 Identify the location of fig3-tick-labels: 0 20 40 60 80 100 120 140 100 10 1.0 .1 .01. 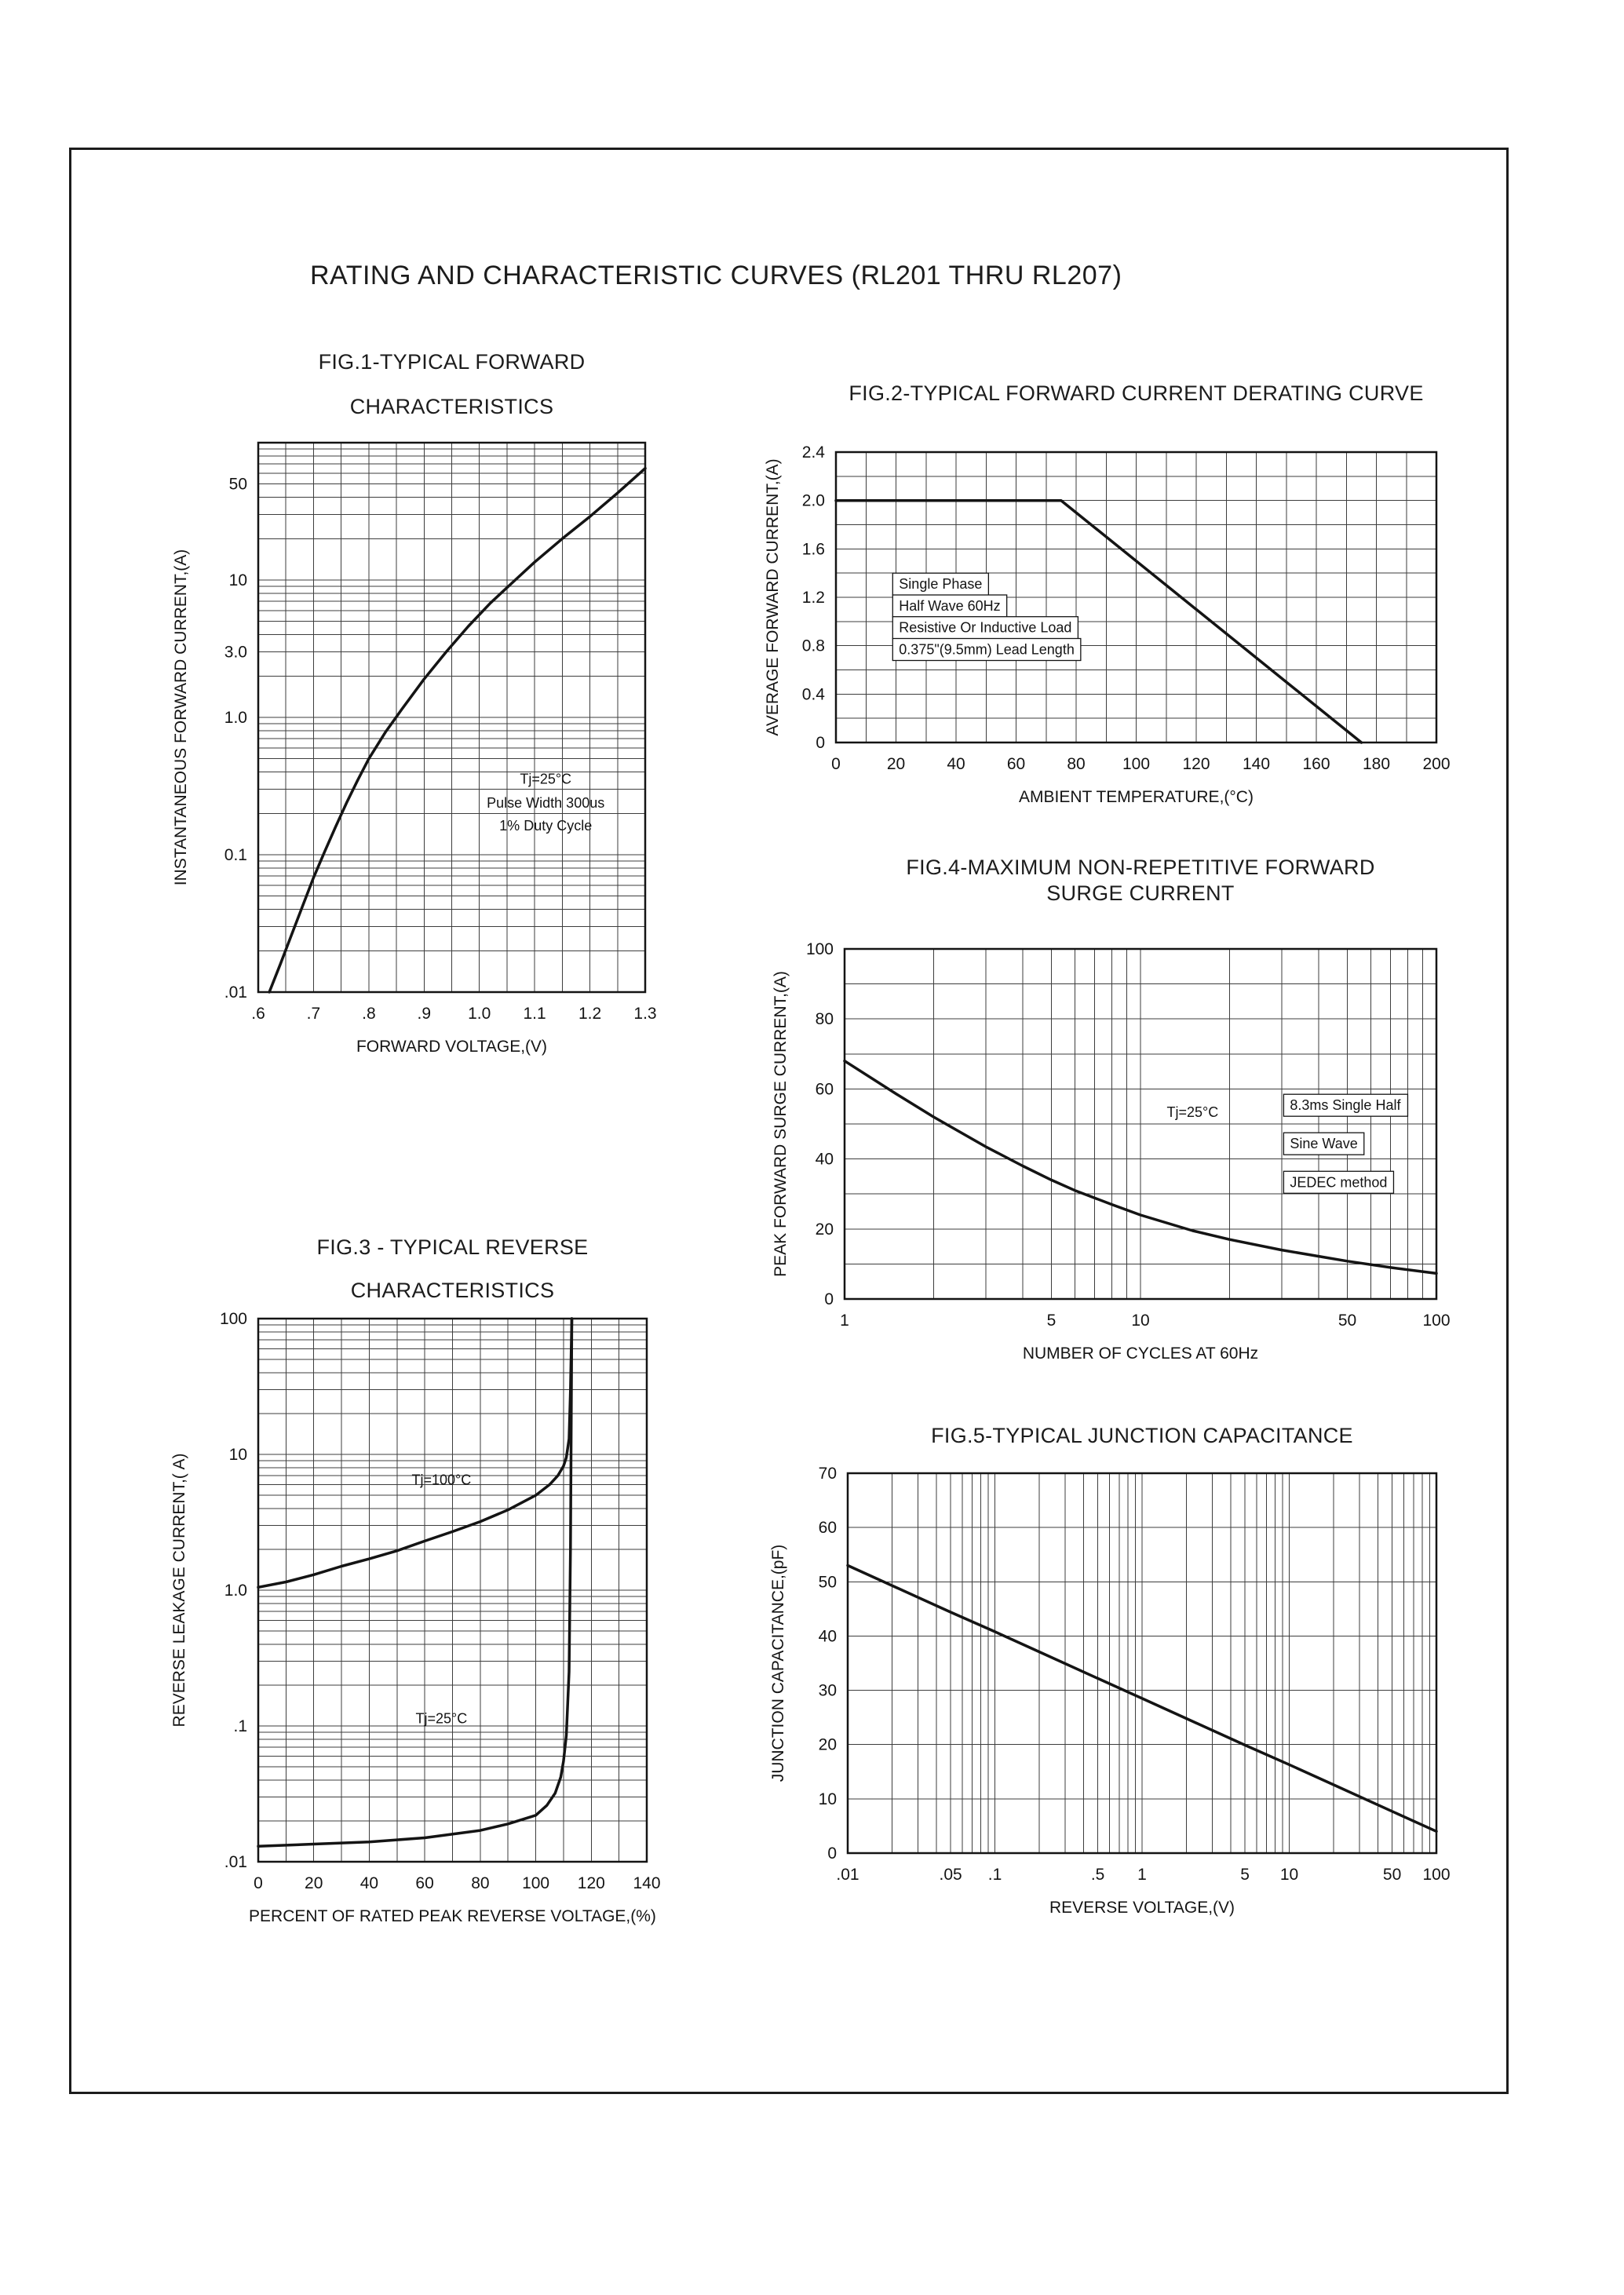
(441, 1601).